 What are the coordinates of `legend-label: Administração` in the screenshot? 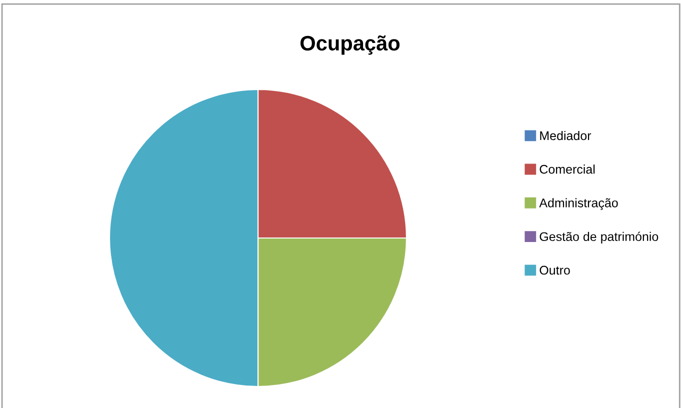 It's located at (578, 204).